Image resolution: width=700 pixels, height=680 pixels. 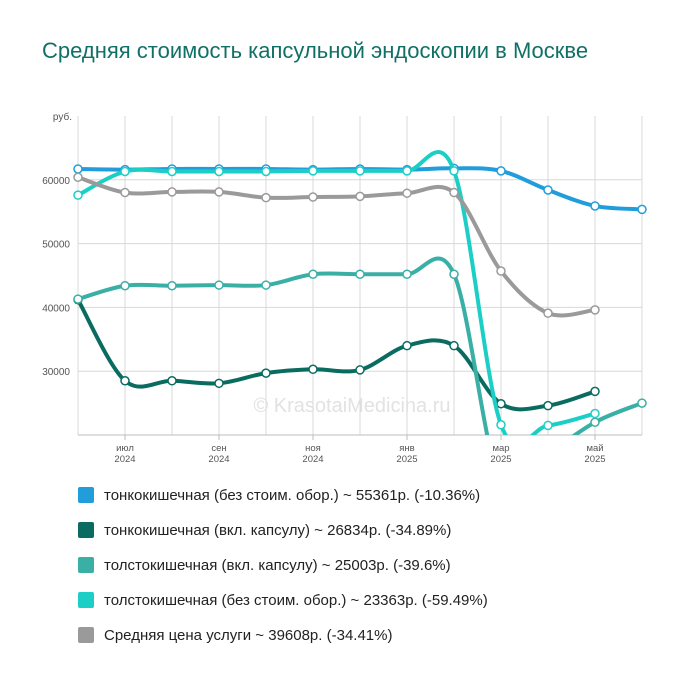 I want to click on y-tick-label: 30000, so click(x=56, y=372).